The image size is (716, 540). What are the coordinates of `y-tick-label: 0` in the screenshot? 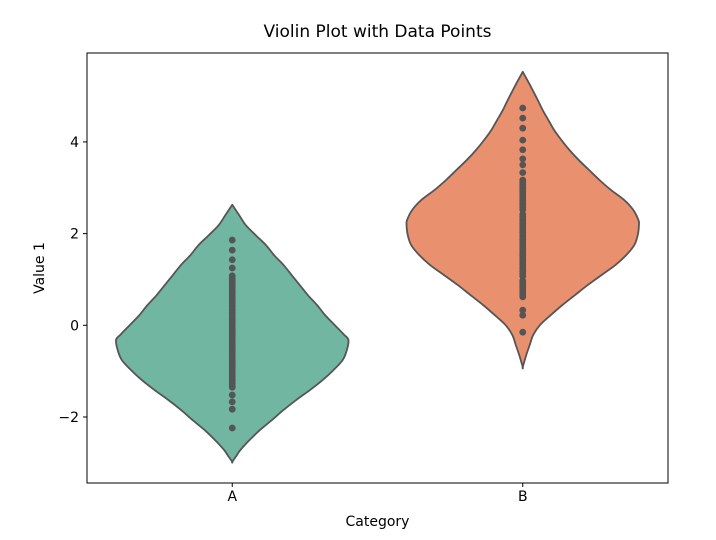 It's located at (74, 326).